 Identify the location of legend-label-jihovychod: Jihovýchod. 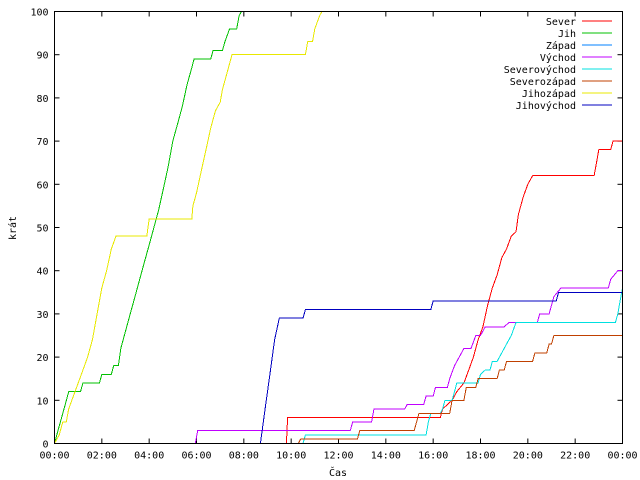
(546, 106).